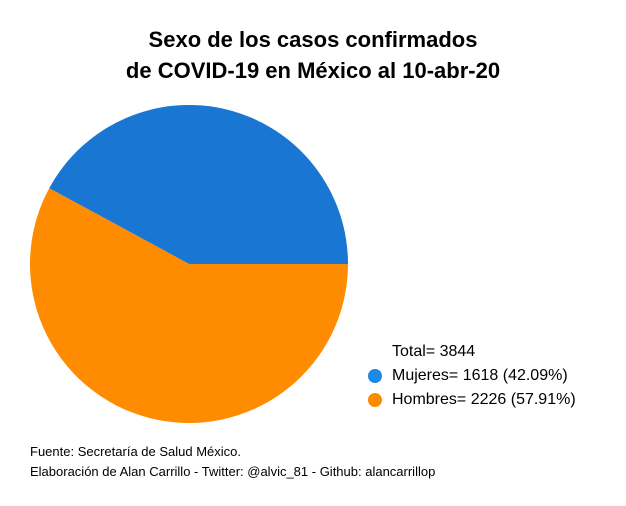 The height and width of the screenshot is (506, 626). What do you see at coordinates (484, 399) in the screenshot?
I see `legend-label-hombres: Hombres= 2226 (57.91%)` at bounding box center [484, 399].